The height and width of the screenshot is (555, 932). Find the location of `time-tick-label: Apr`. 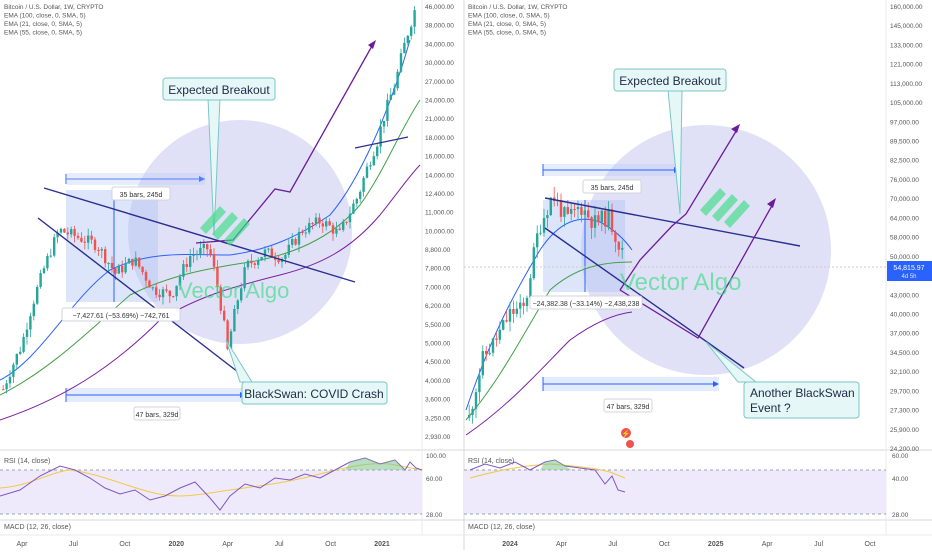

time-tick-label: Apr is located at coordinates (562, 544).